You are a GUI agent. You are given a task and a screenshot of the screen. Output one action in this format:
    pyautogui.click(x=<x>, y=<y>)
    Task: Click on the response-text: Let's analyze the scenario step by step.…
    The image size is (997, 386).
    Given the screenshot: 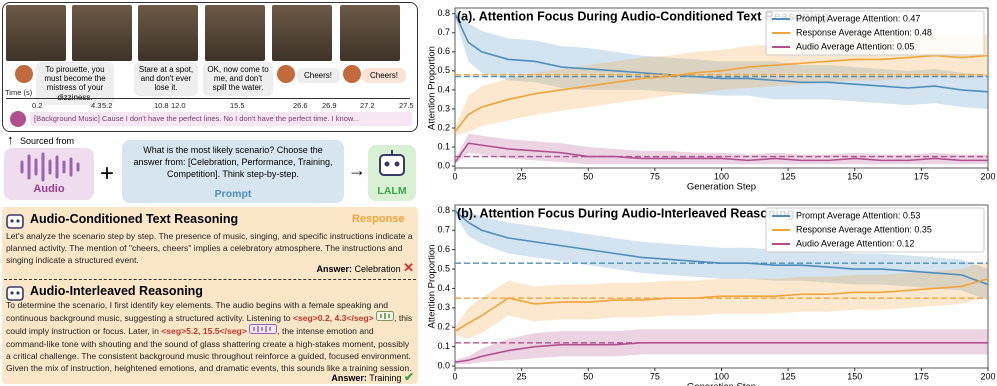 What is the action you would take?
    pyautogui.click(x=209, y=248)
    